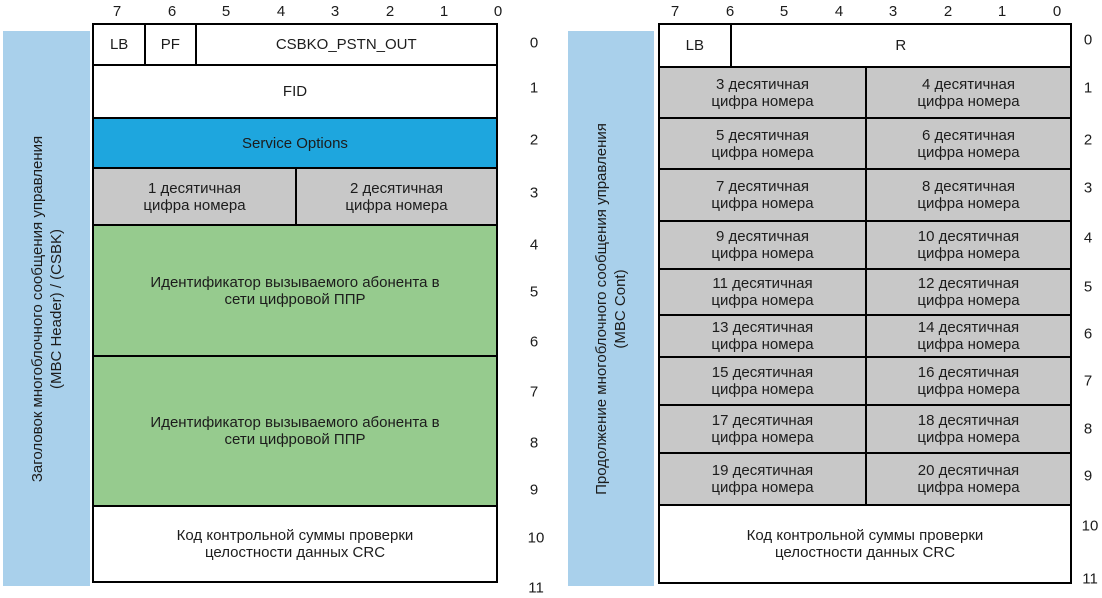  I want to click on digit-cell-label: 19 десятичная цифра номера, so click(762, 479).